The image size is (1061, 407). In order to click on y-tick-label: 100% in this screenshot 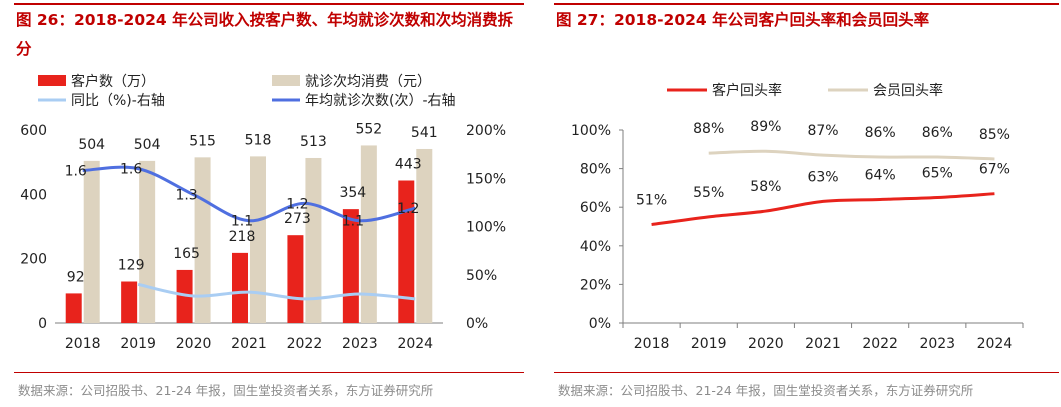, I will do `click(591, 131)`.